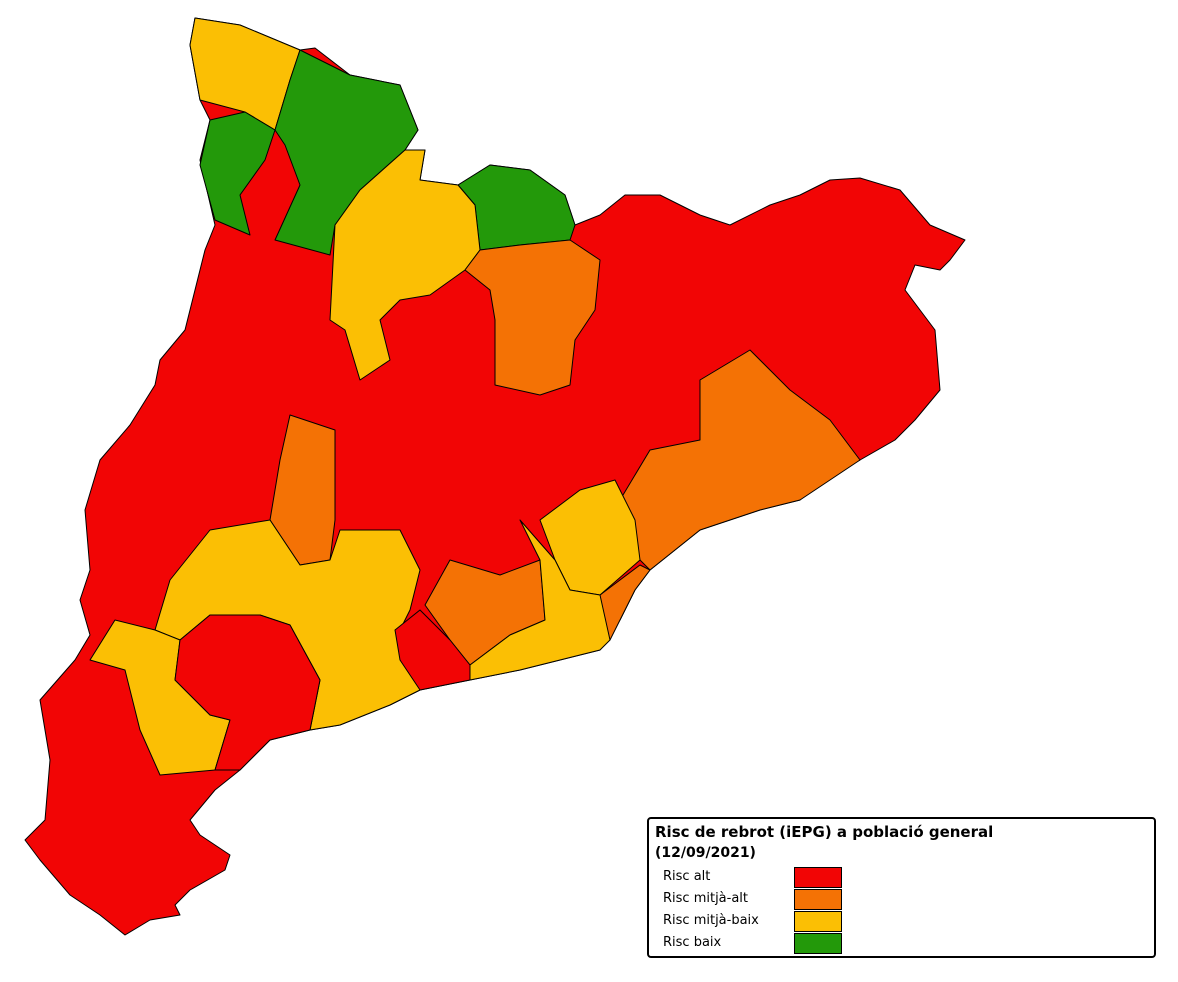 Image resolution: width=1178 pixels, height=982 pixels. Describe the element at coordinates (705, 853) in the screenshot. I see `legend-subtitle: (12/09/2021)` at that location.